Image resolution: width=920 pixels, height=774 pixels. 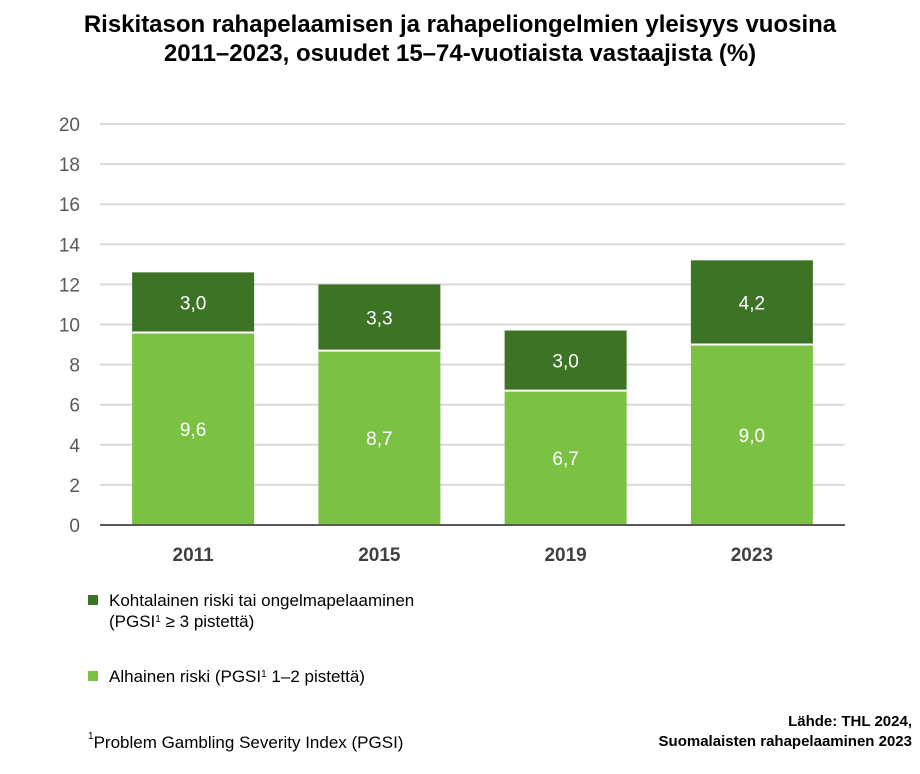 I want to click on legend-label-end: 1–2 pistettä), so click(x=315, y=676).